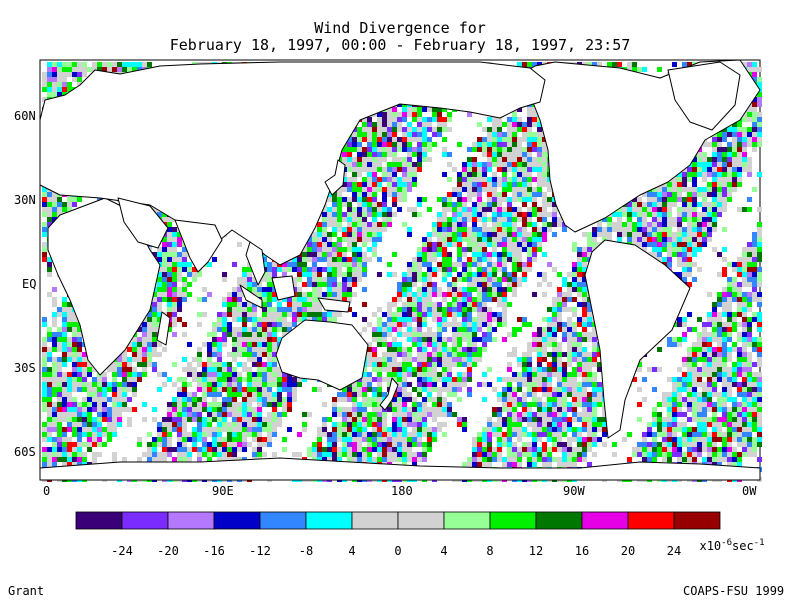 The height and width of the screenshot is (600, 800). What do you see at coordinates (400, 469) in the screenshot?
I see `land-antarctica` at bounding box center [400, 469].